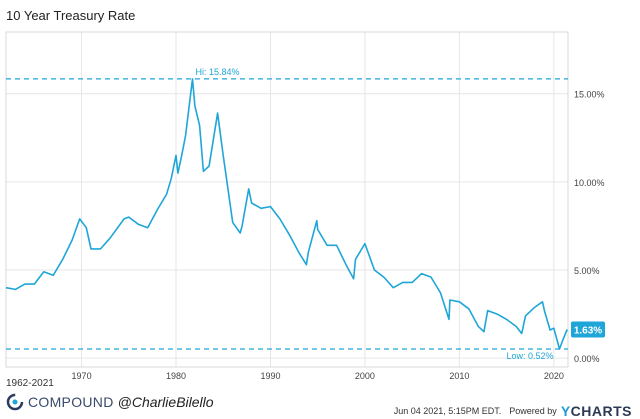  I want to click on compound-wordmark: COMPOUND, so click(71, 402).